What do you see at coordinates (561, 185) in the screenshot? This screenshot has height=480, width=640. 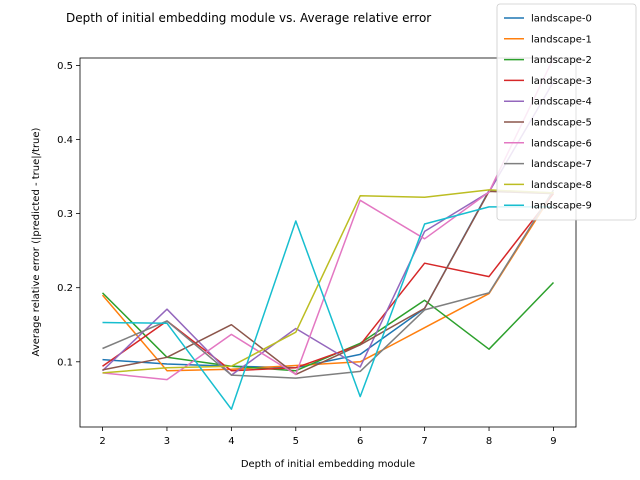 I see `legend-label: landscape-8` at bounding box center [561, 185].